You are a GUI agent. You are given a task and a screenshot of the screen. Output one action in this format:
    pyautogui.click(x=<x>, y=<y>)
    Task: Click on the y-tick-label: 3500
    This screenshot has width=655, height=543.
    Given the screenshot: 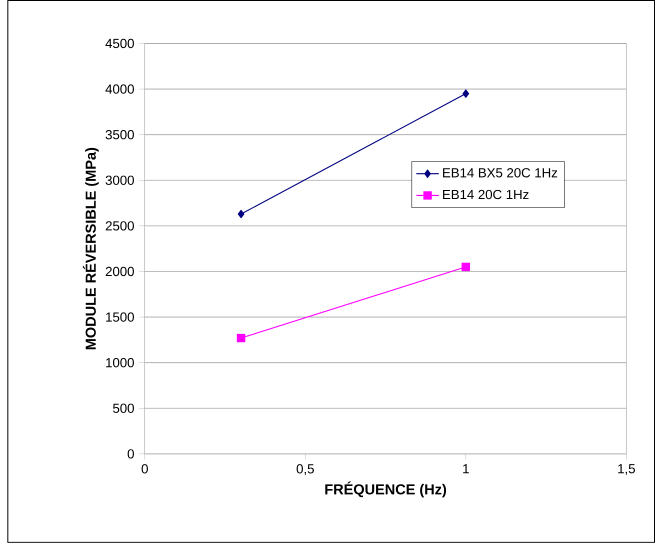 What is the action you would take?
    pyautogui.click(x=120, y=135)
    